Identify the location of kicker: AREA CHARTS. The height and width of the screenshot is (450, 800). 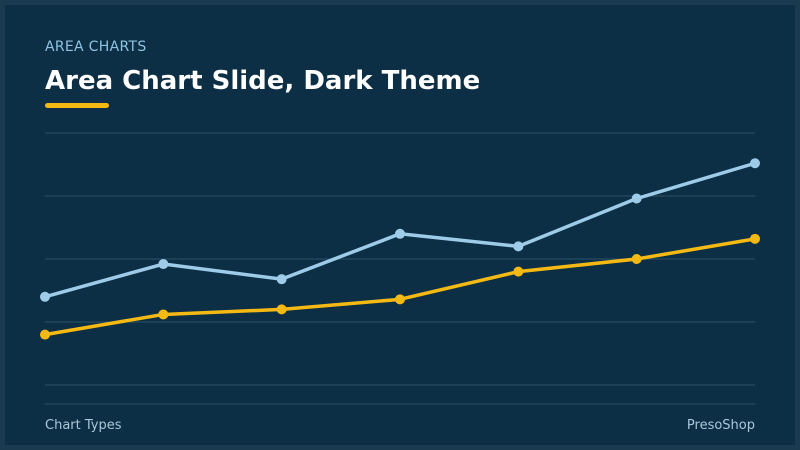
(96, 47).